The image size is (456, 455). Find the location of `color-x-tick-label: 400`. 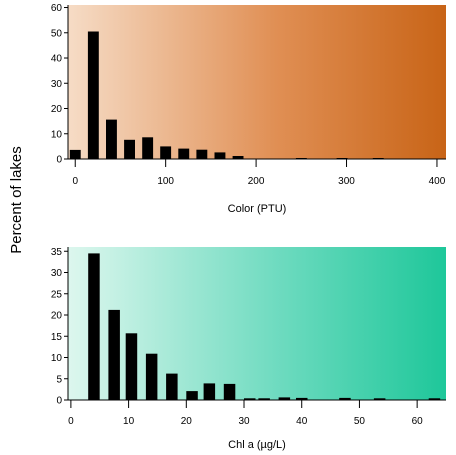

color-x-tick-label: 400 is located at coordinates (437, 181).